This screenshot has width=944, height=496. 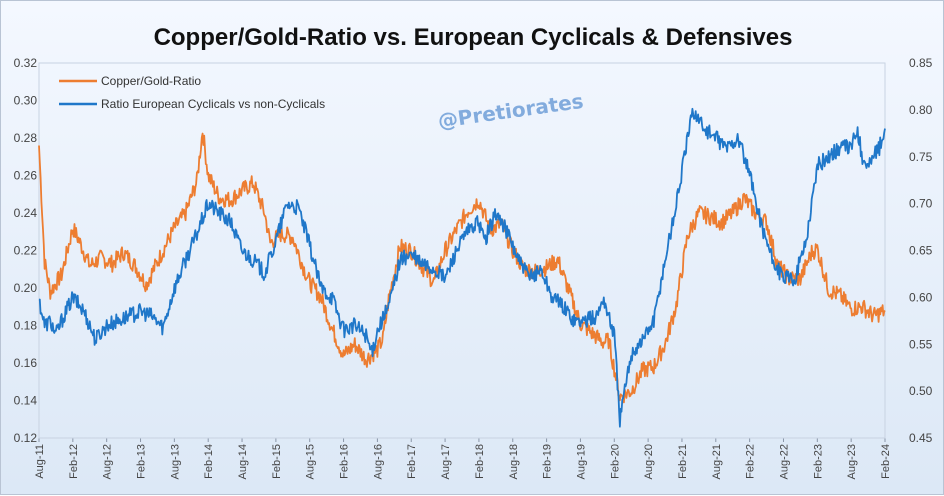 I want to click on y-left-tick-label: 0.24, so click(x=26, y=213).